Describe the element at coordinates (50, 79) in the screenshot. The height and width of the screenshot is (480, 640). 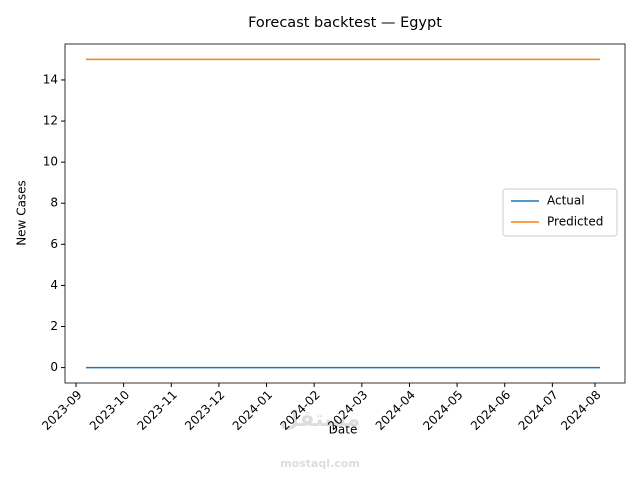
I see `y-tick-label: 14` at that location.